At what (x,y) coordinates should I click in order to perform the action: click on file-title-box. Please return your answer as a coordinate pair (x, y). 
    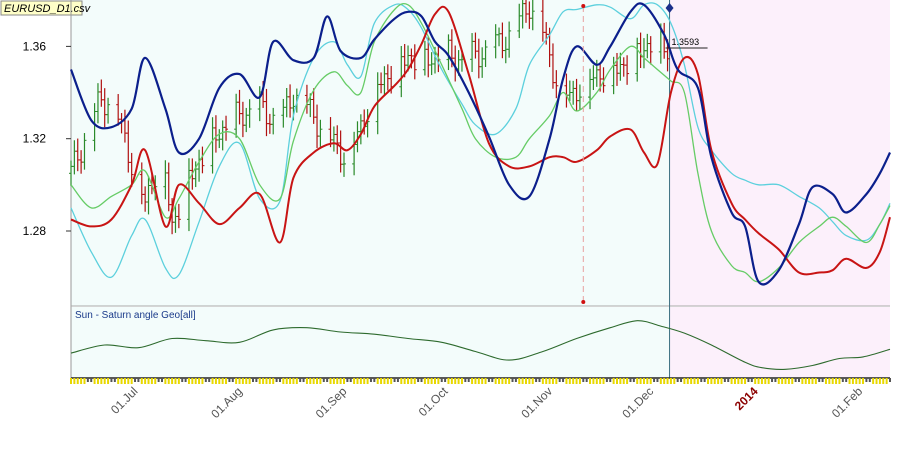
    Looking at the image, I should click on (41, 8).